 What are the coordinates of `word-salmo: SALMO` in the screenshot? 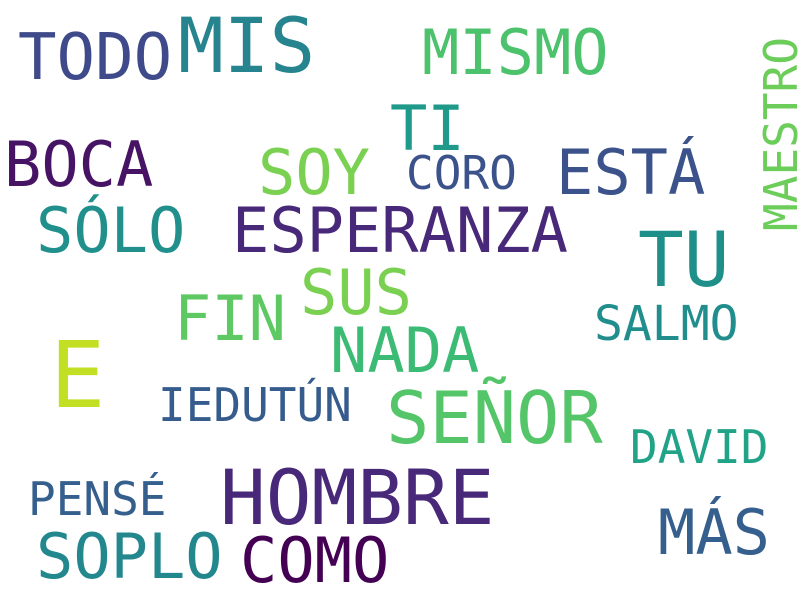 It's located at (666, 324).